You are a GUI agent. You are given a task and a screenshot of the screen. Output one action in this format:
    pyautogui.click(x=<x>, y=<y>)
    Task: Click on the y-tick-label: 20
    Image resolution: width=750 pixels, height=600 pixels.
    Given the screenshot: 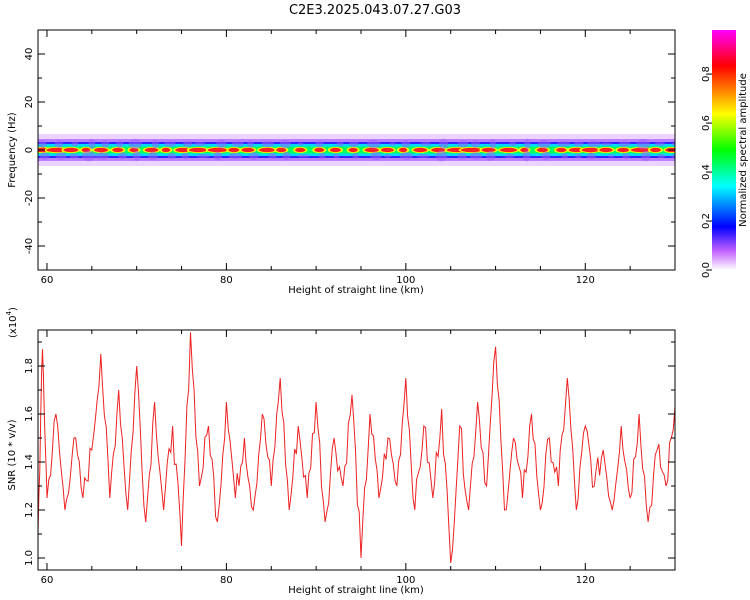 What is the action you would take?
    pyautogui.click(x=29, y=102)
    